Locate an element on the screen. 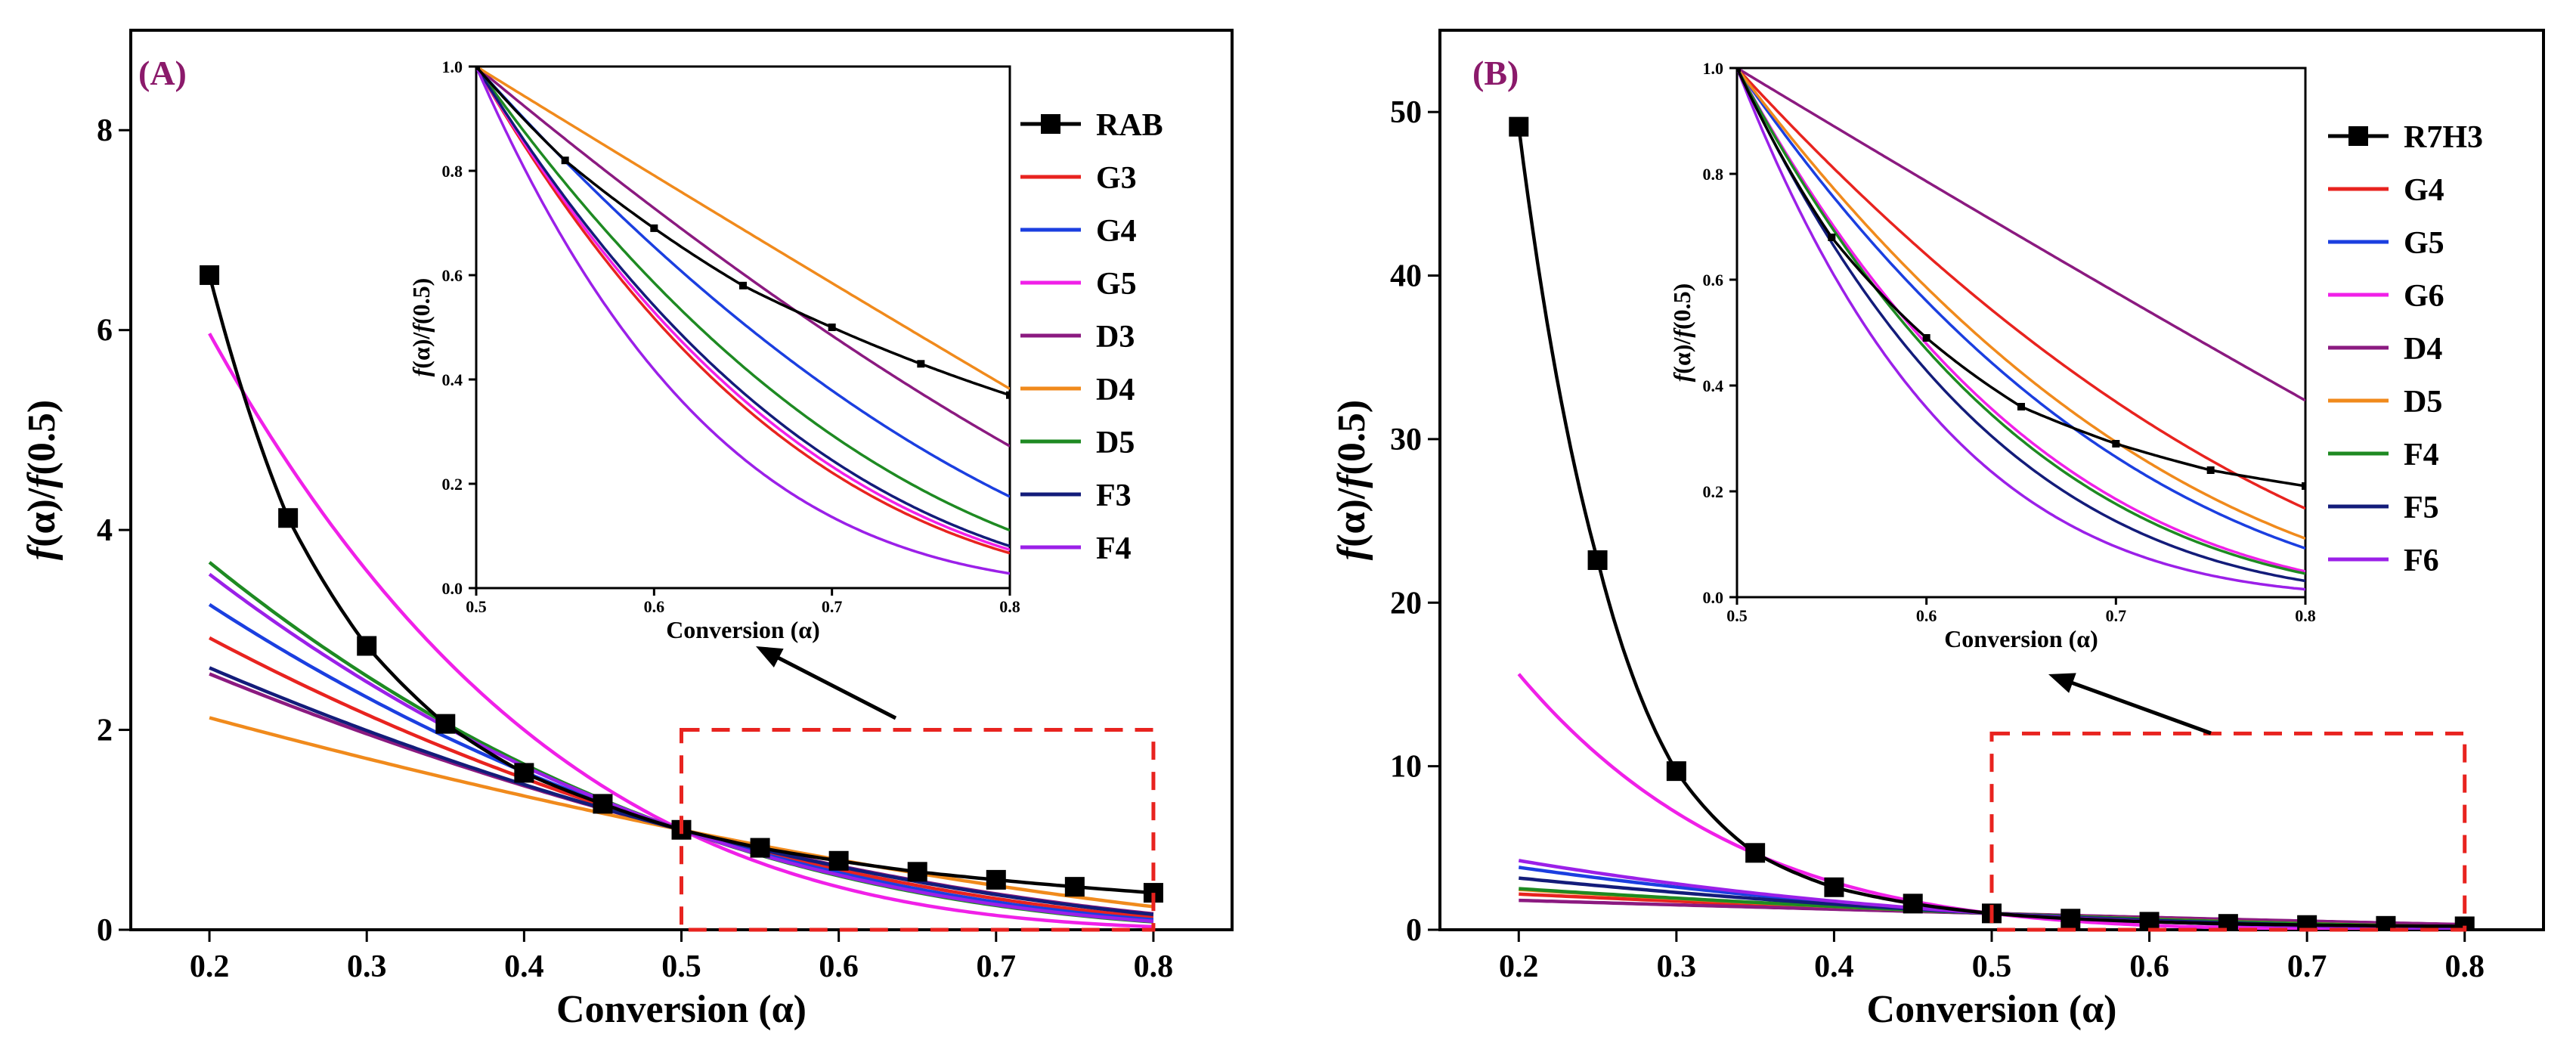 The width and height of the screenshot is (2576, 1056). zoom-arrow-head is located at coordinates (2062, 683).